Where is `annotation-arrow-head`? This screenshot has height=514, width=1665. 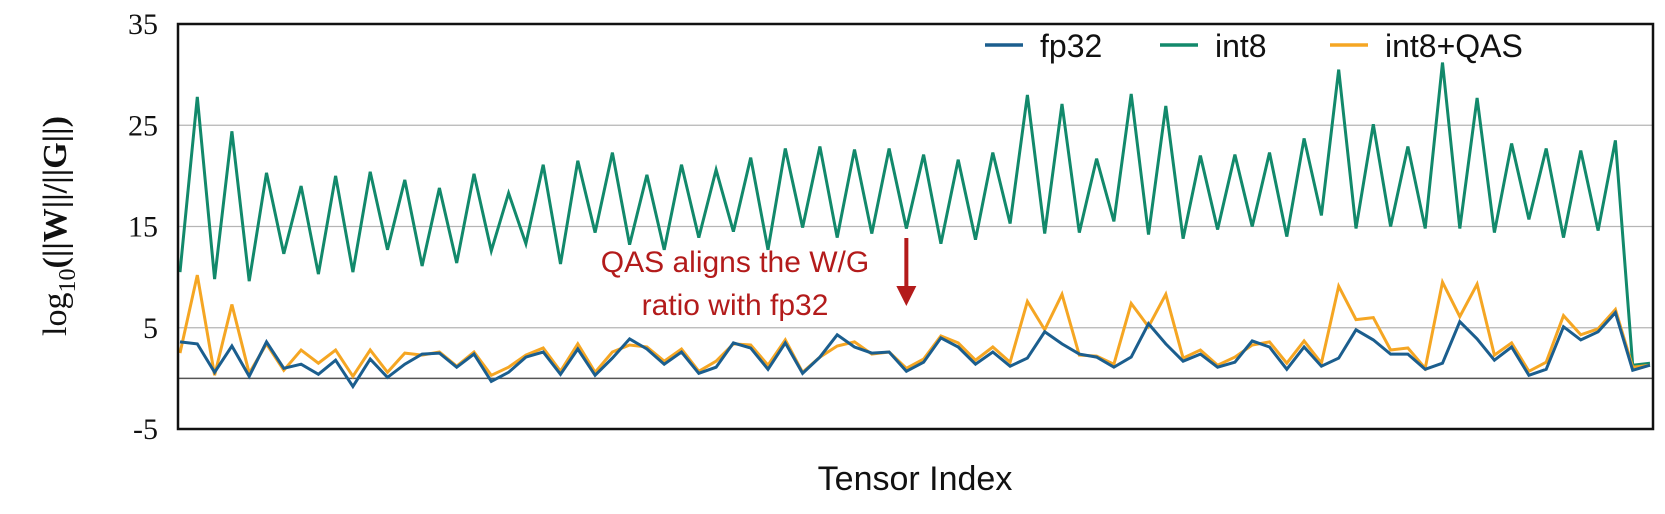 annotation-arrow-head is located at coordinates (906, 296).